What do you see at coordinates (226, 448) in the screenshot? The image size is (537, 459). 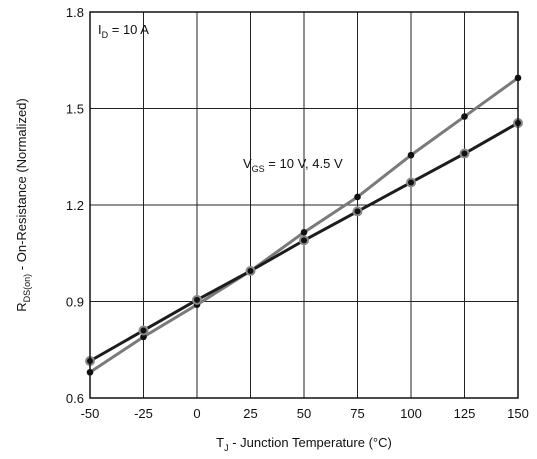 I see `x-axis-label-sub: J` at bounding box center [226, 448].